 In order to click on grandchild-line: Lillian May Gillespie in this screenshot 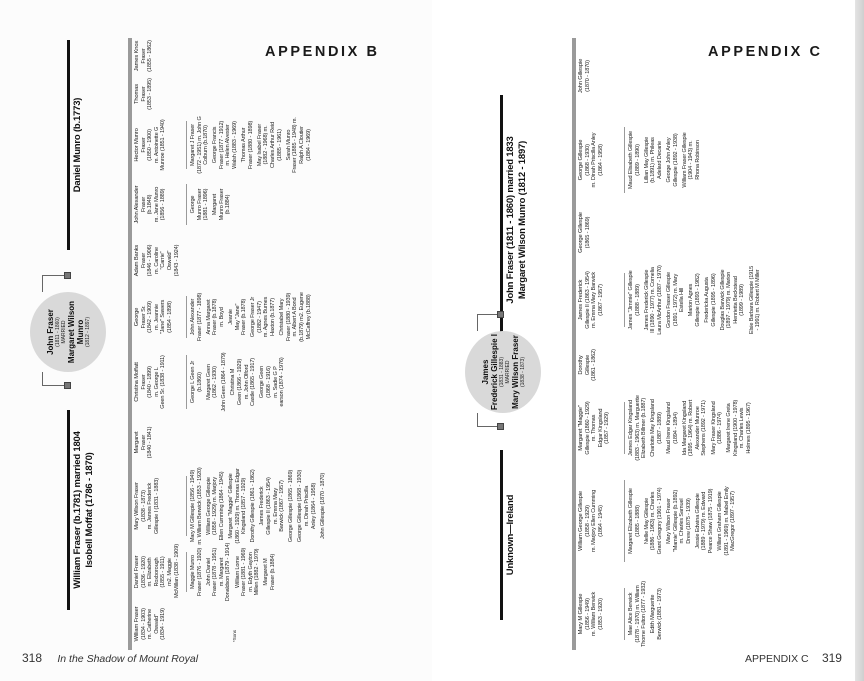, I will do `click(646, 160)`.